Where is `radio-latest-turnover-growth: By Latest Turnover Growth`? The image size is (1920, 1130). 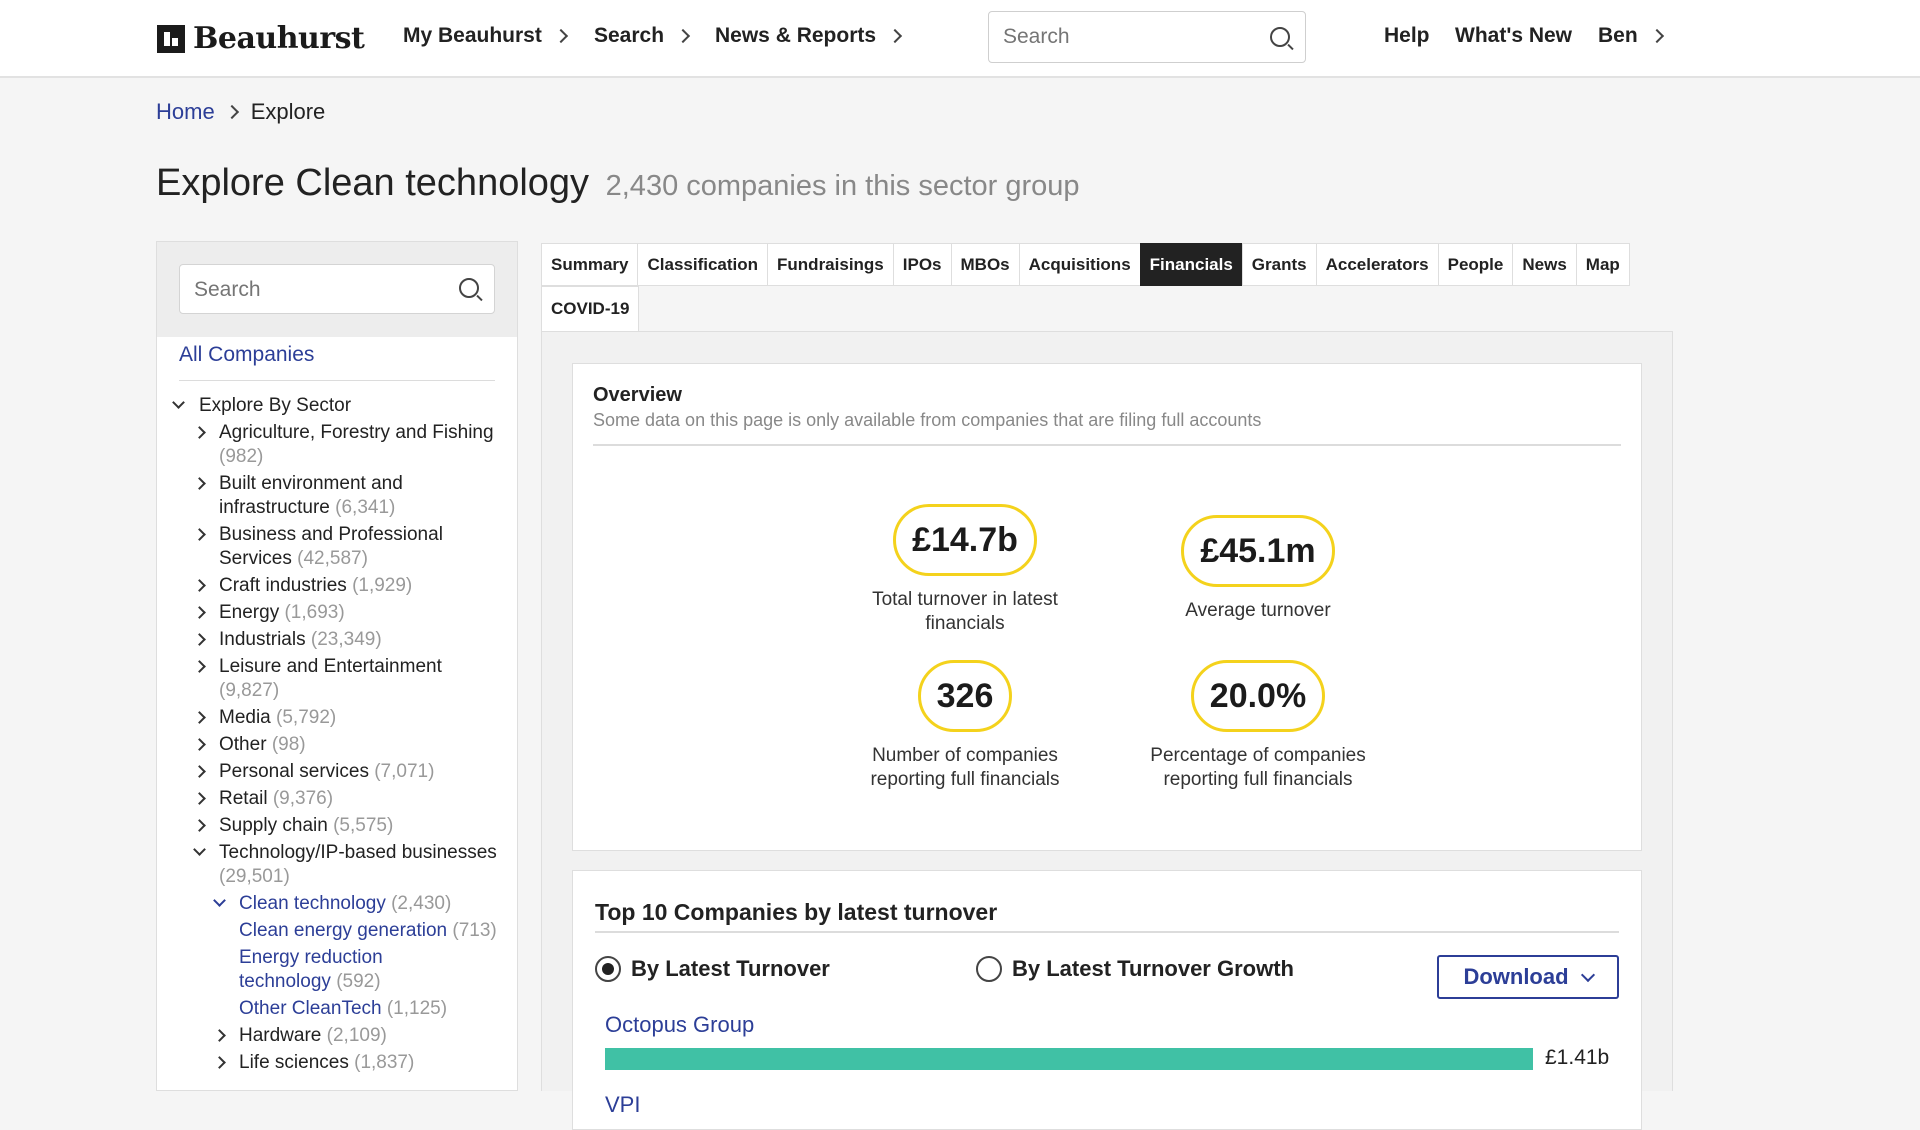 radio-latest-turnover-growth: By Latest Turnover Growth is located at coordinates (1135, 969).